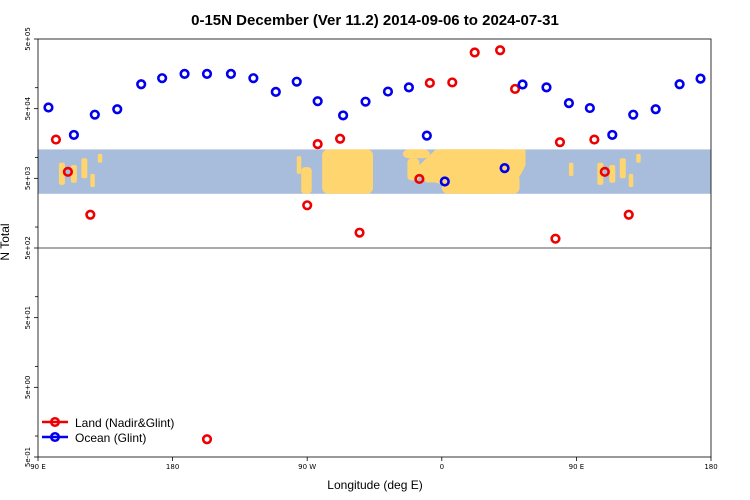  I want to click on y-tick-label: 5e+04, so click(28, 108).